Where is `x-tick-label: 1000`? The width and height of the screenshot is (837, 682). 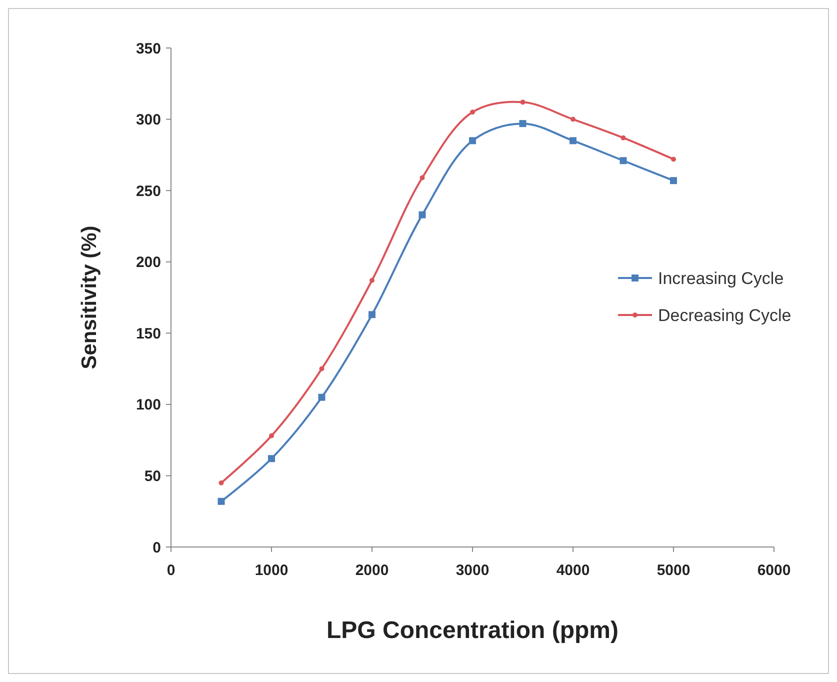 x-tick-label: 1000 is located at coordinates (271, 570).